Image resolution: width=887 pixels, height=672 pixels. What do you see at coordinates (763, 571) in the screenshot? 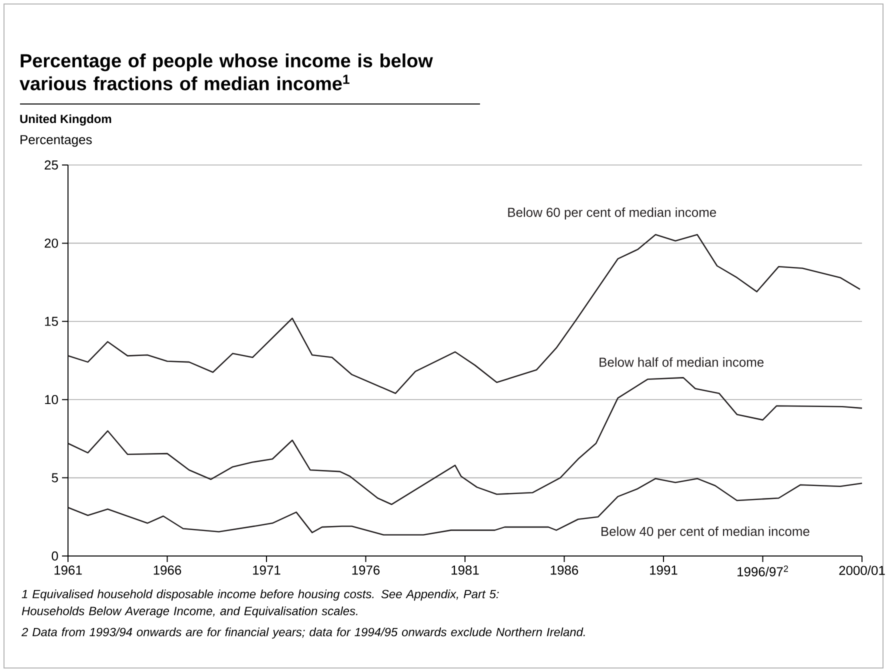
I see `x-tick-label: 1996/97$^{2}$` at bounding box center [763, 571].